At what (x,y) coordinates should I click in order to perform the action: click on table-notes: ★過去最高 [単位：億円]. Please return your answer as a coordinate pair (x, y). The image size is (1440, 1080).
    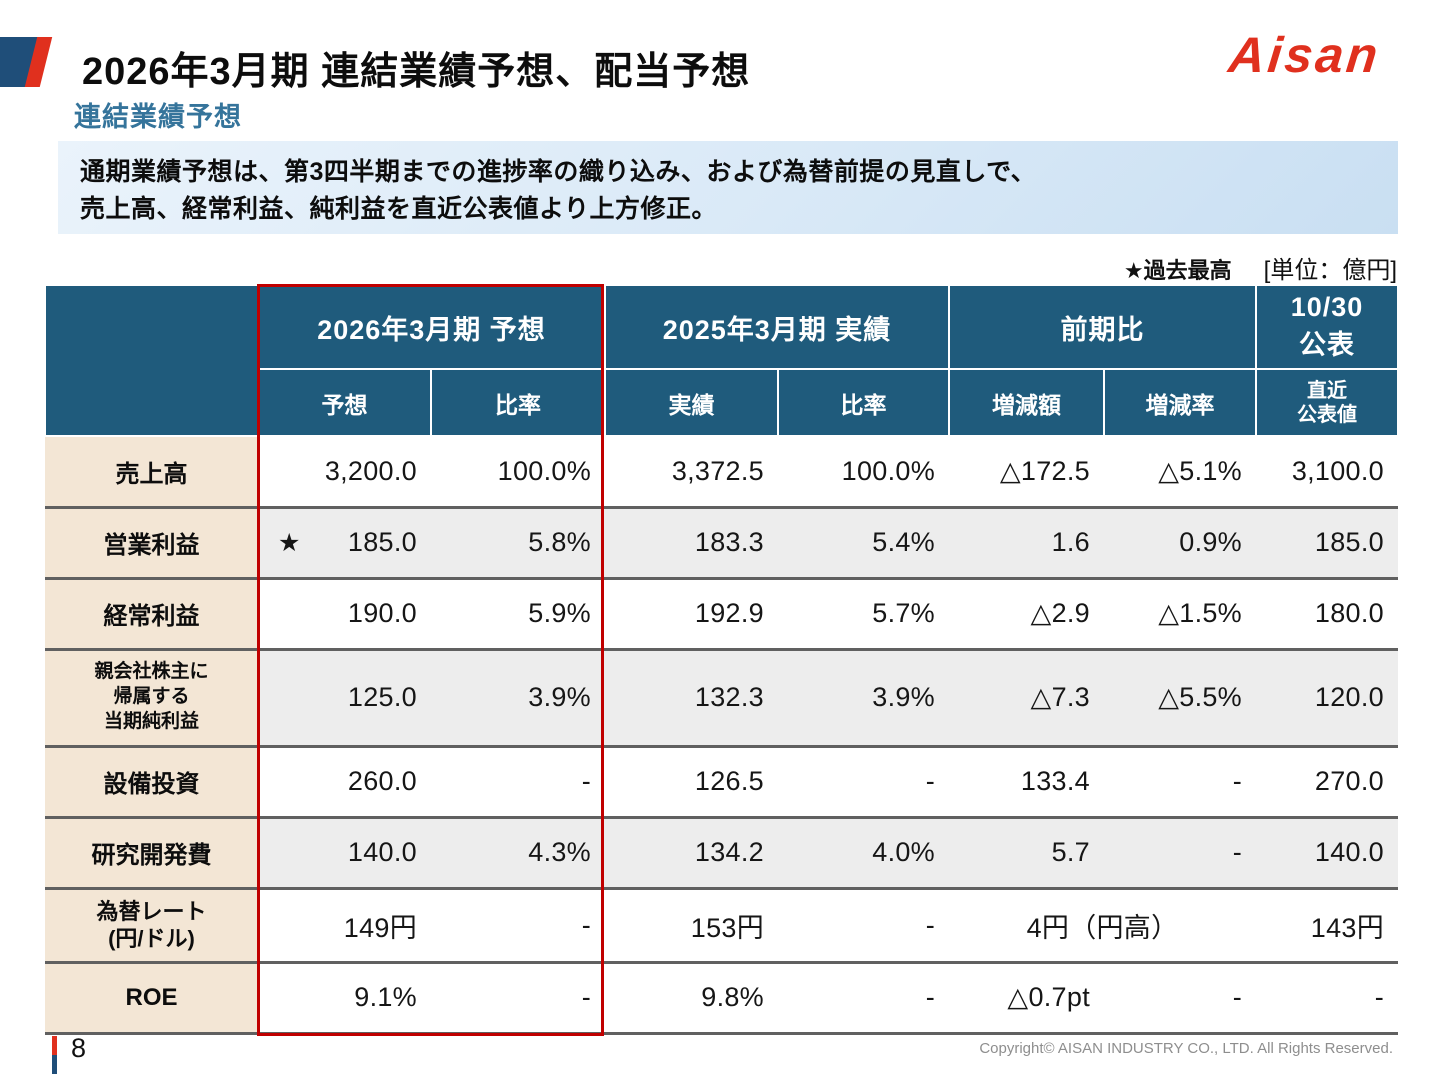
    Looking at the image, I should click on (1260, 267).